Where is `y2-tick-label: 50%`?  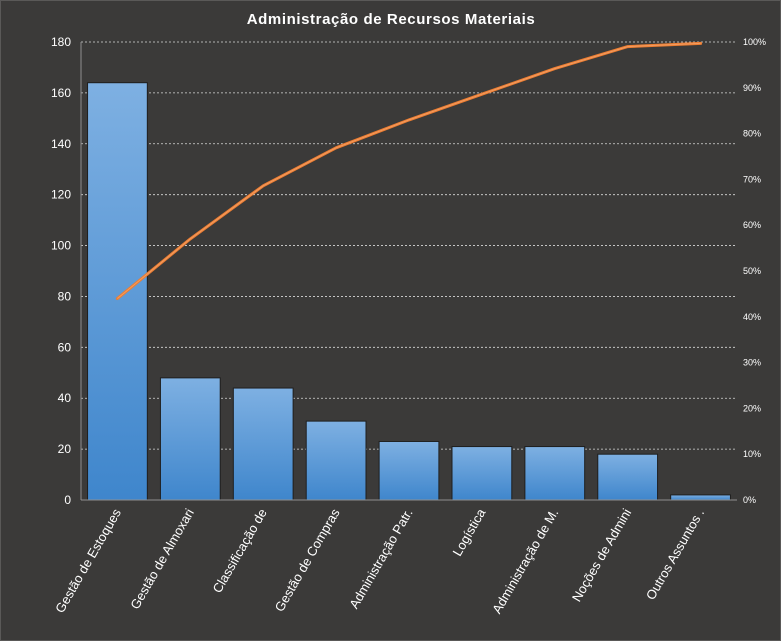 y2-tick-label: 50% is located at coordinates (752, 271).